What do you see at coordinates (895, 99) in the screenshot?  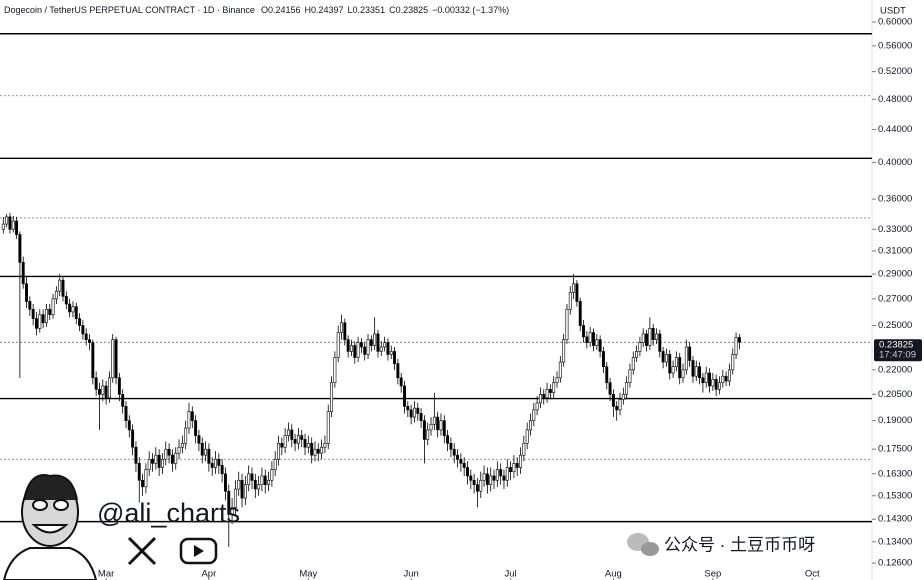 I see `y-tick-label: 0.48000` at bounding box center [895, 99].